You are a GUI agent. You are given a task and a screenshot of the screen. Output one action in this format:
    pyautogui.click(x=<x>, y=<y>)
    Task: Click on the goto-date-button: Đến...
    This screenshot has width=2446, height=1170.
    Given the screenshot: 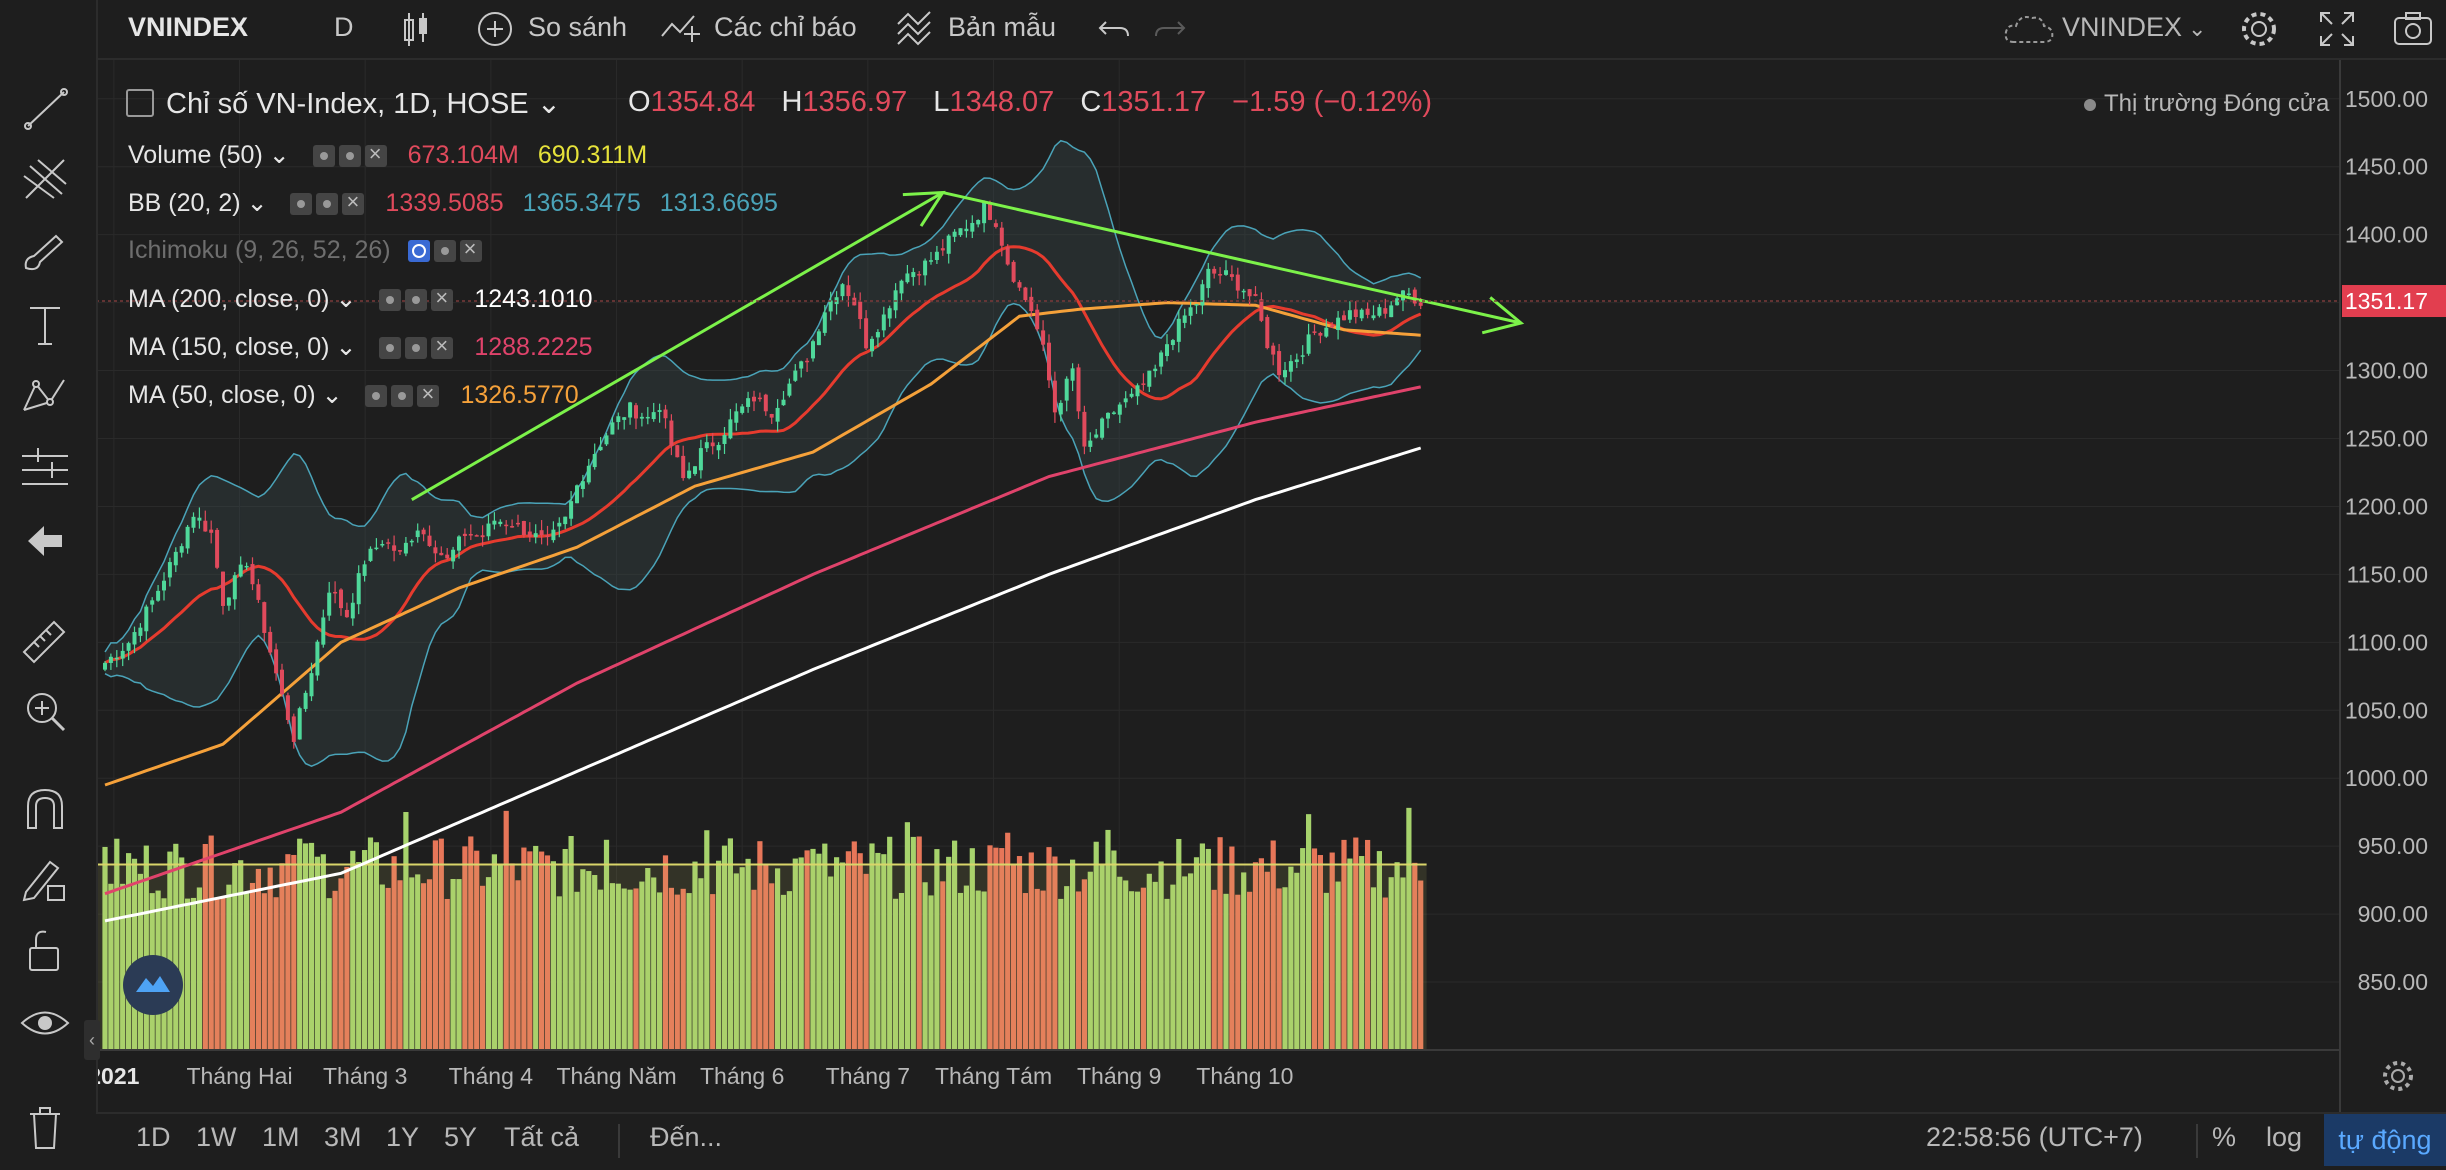 What is the action you would take?
    pyautogui.click(x=686, y=1137)
    